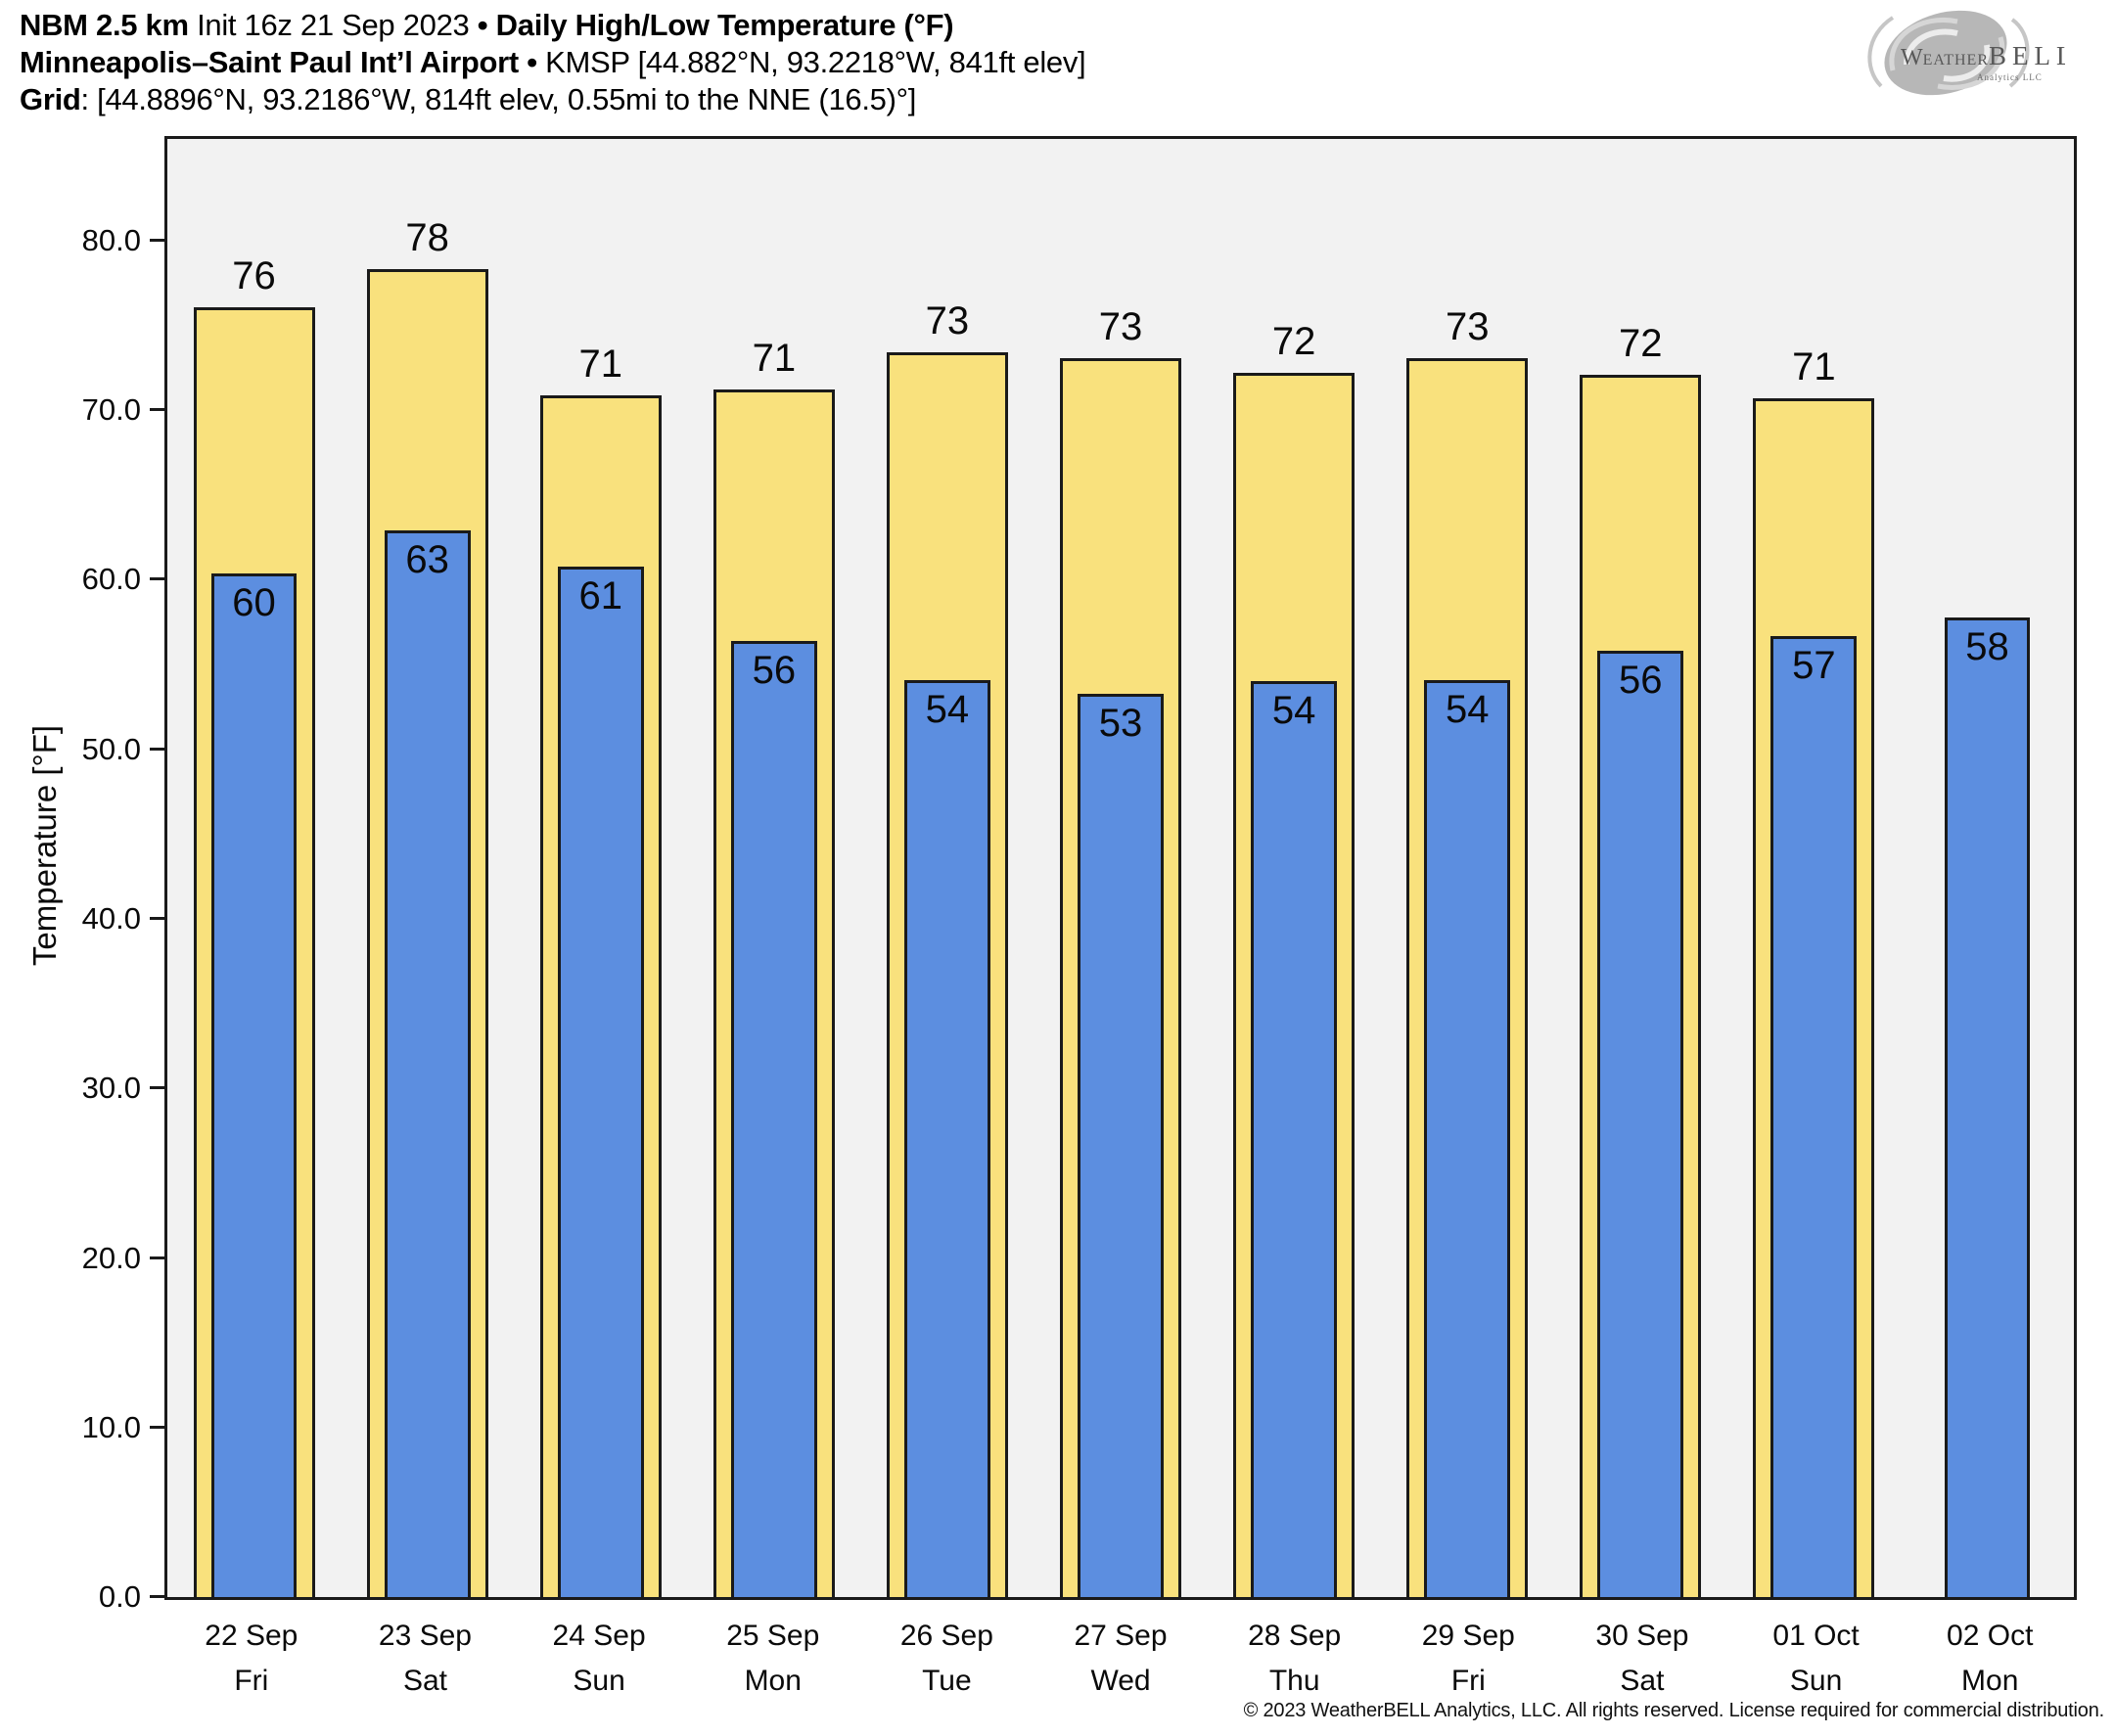 This screenshot has height=1736, width=2114. I want to click on bar-group: 71 56, so click(774, 868).